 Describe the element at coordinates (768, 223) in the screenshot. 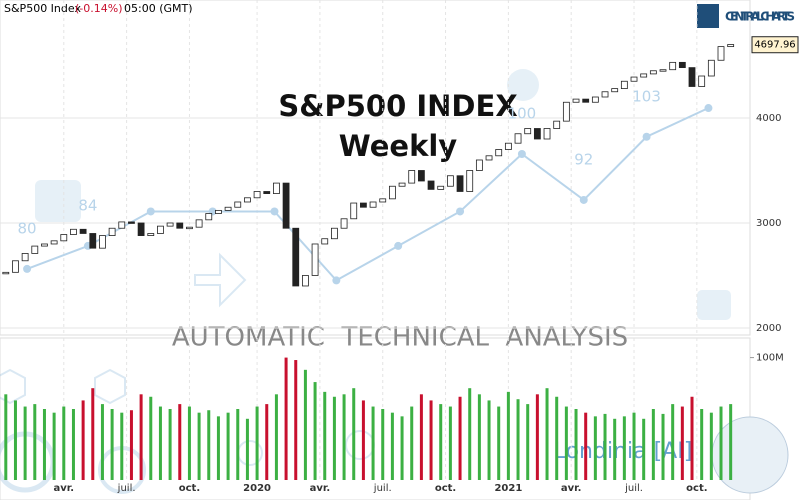

I see `y-tick-label: 3000` at that location.